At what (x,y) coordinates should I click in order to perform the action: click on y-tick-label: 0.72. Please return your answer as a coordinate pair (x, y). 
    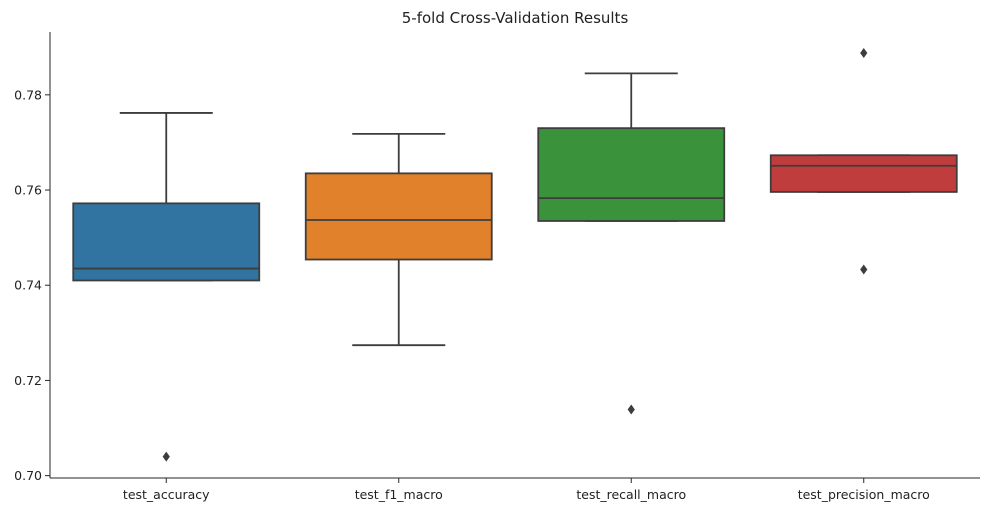
    Looking at the image, I should click on (28, 380).